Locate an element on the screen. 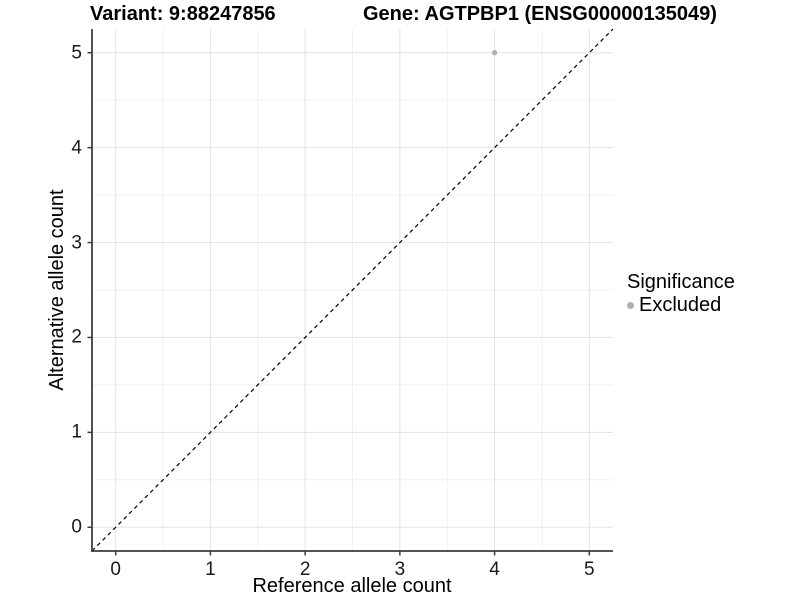 The height and width of the screenshot is (600, 800). data-points is located at coordinates (494, 53).